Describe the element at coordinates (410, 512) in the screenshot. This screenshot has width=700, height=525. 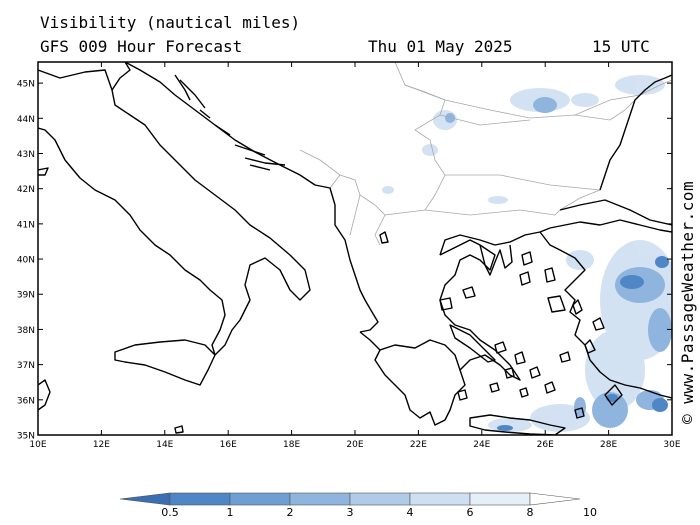
I see `legend-tick-label: 4` at that location.